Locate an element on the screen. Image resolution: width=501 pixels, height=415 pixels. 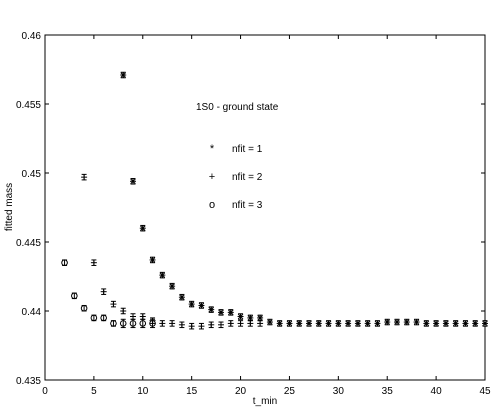
legend-marker-2: + is located at coordinates (212, 177).